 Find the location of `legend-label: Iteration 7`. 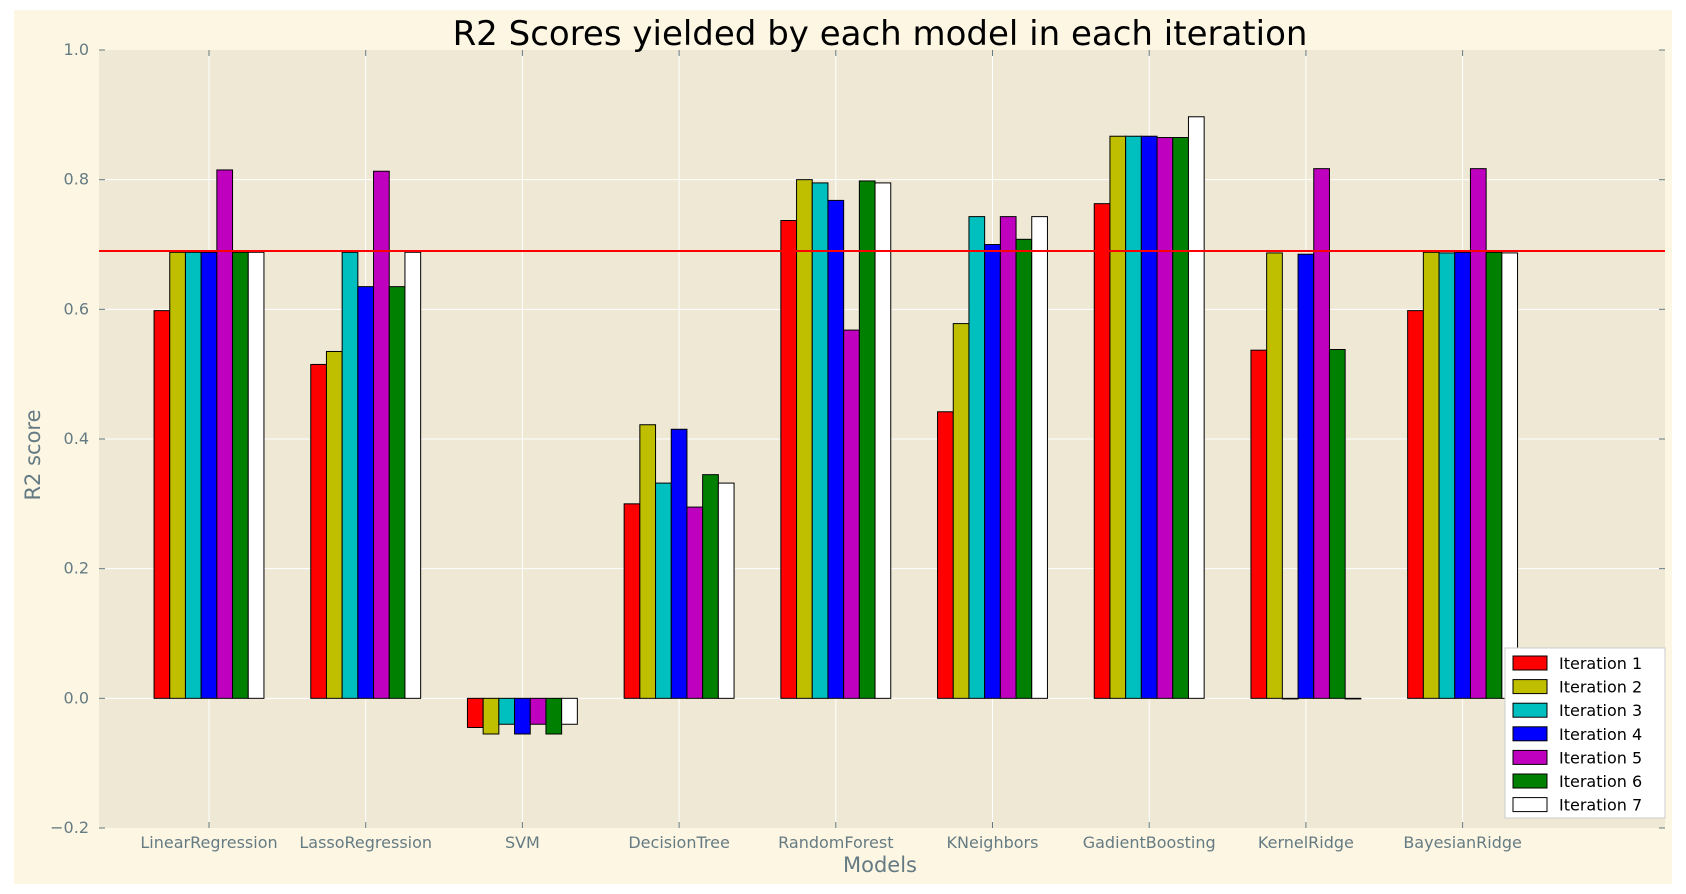

legend-label: Iteration 7 is located at coordinates (1600, 805).